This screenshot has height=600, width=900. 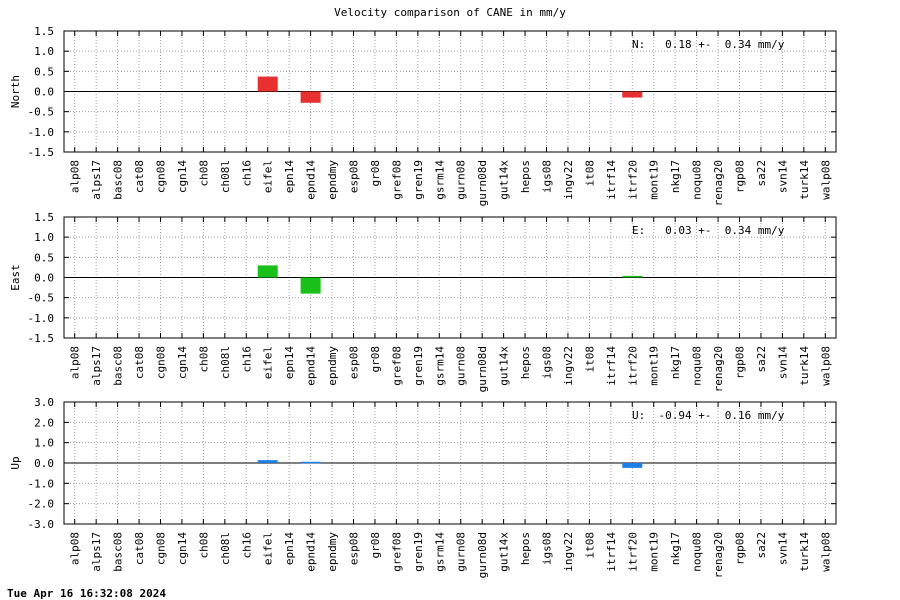 I want to click on x-tick-label: svn14, so click(x=782, y=362).